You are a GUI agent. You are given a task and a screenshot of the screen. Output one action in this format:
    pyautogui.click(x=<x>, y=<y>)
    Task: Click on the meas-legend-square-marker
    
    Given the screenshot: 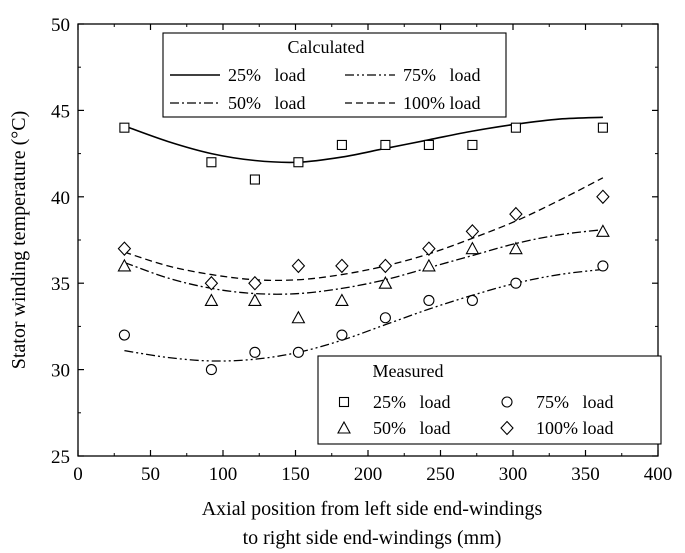 What is the action you would take?
    pyautogui.click(x=344, y=402)
    